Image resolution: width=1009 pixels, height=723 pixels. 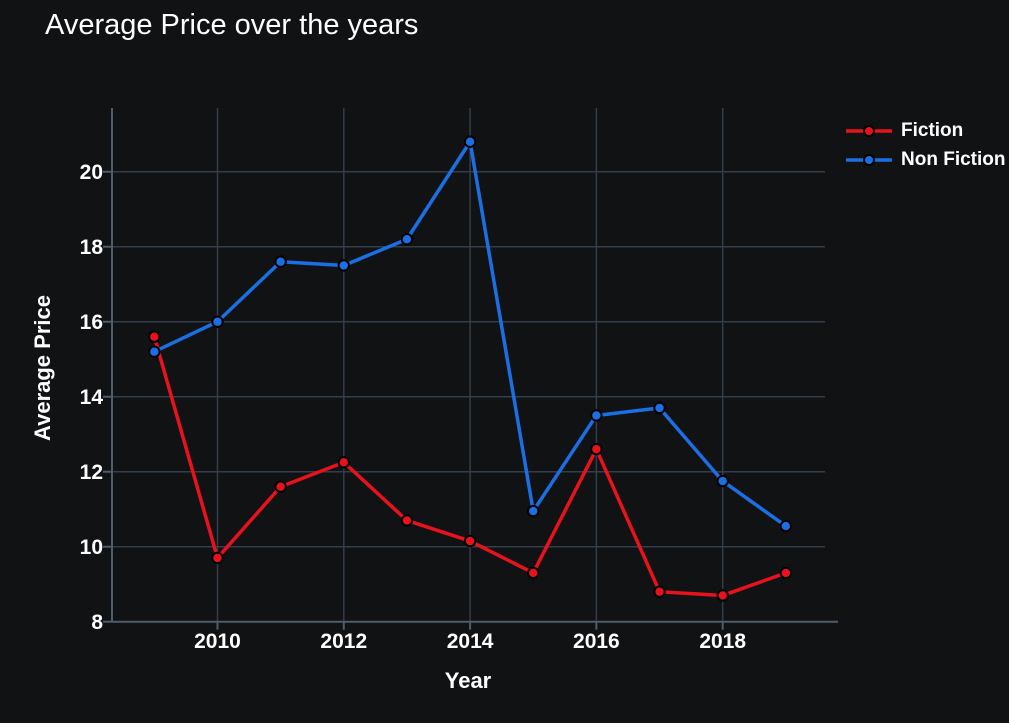 I want to click on x-tick-label: 2010, so click(x=217, y=641).